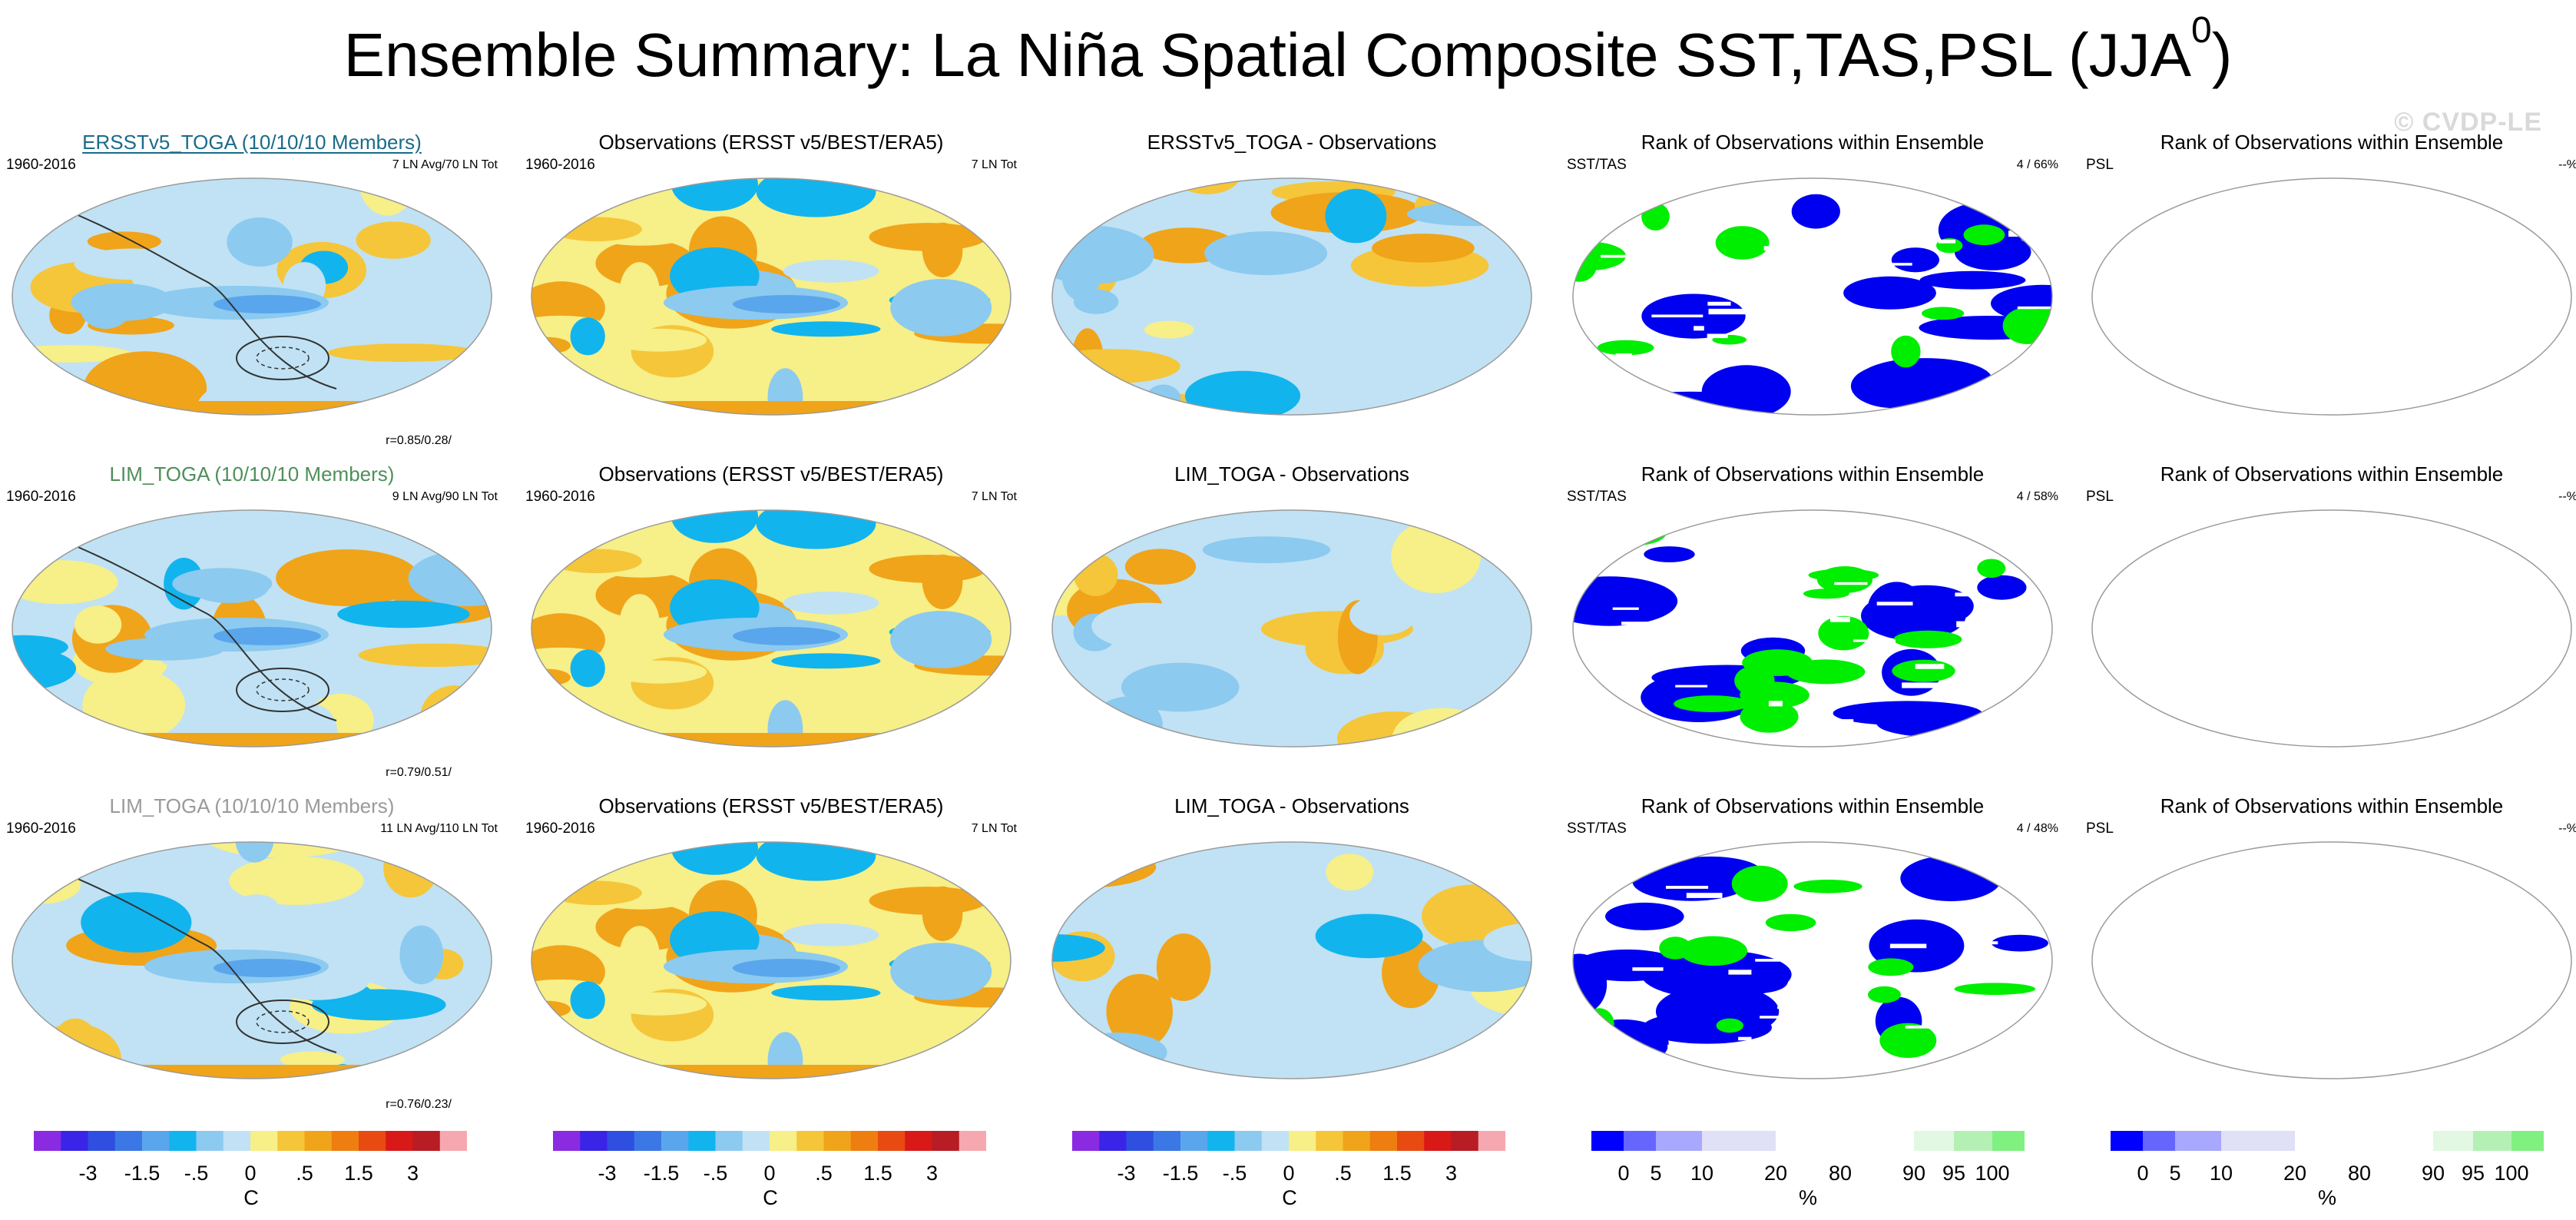 The width and height of the screenshot is (2576, 1220). Describe the element at coordinates (1954, 1173) in the screenshot. I see `colorbar-tick-label: 95` at that location.